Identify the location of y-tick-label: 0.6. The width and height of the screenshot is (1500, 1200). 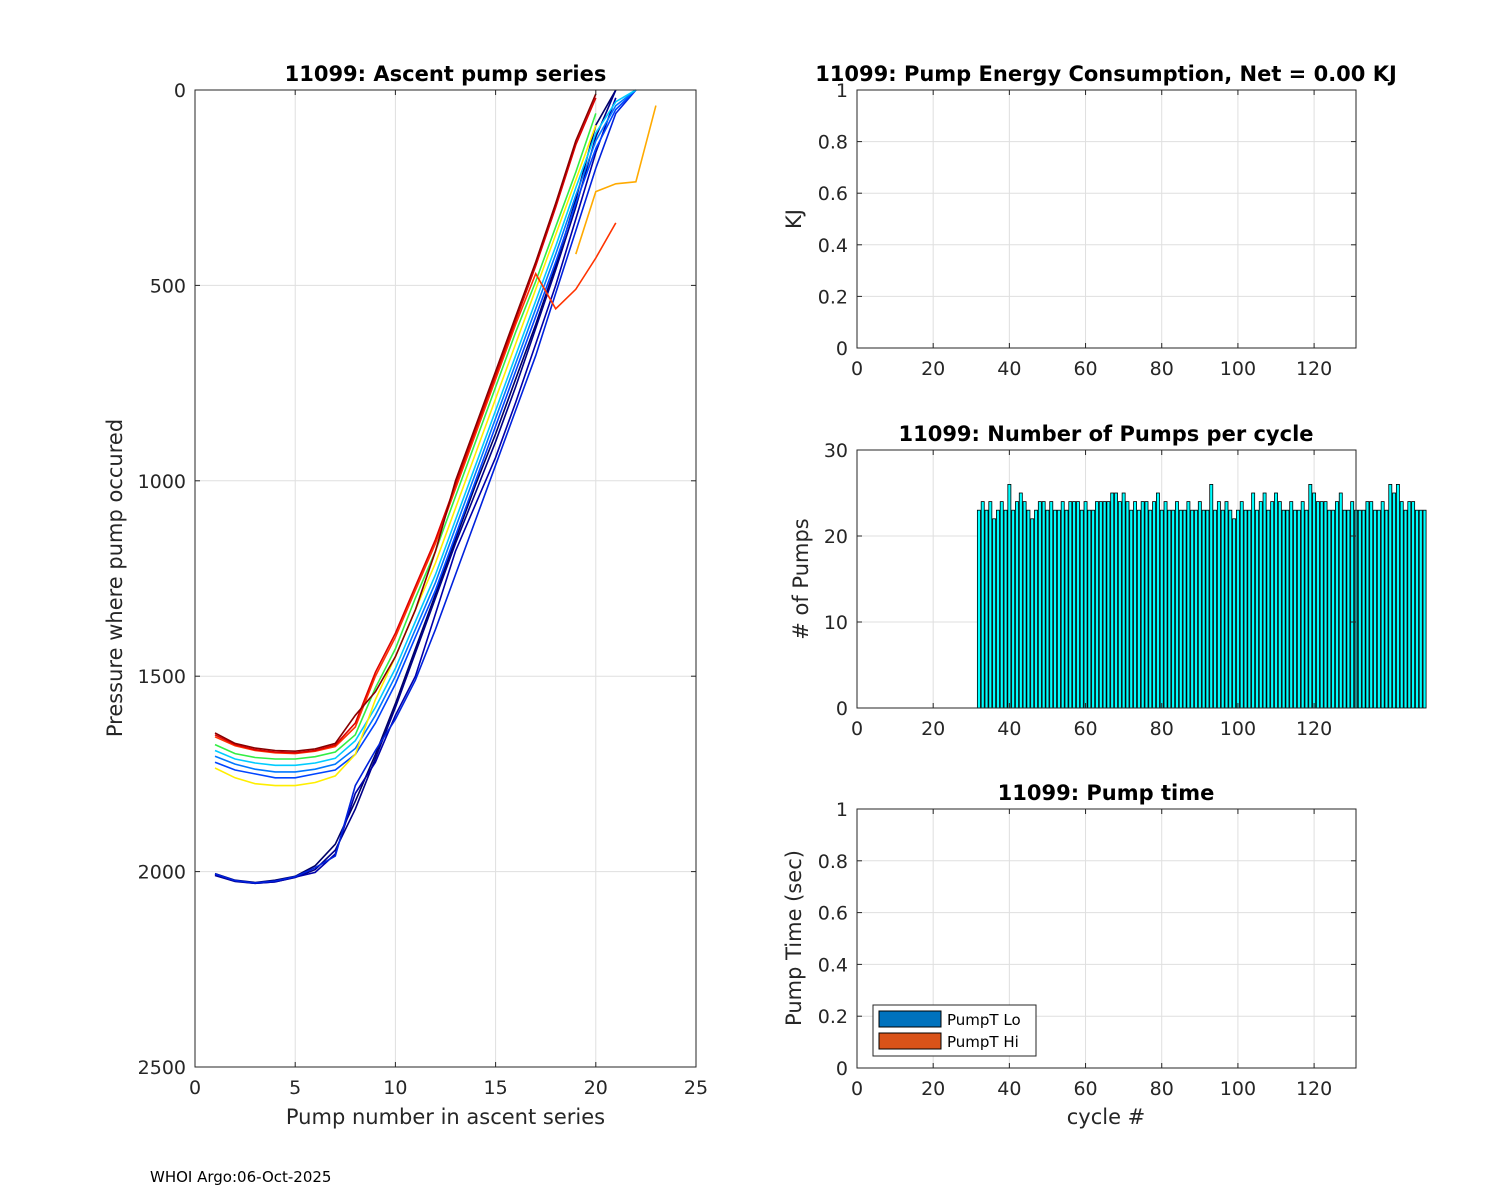
(833, 914).